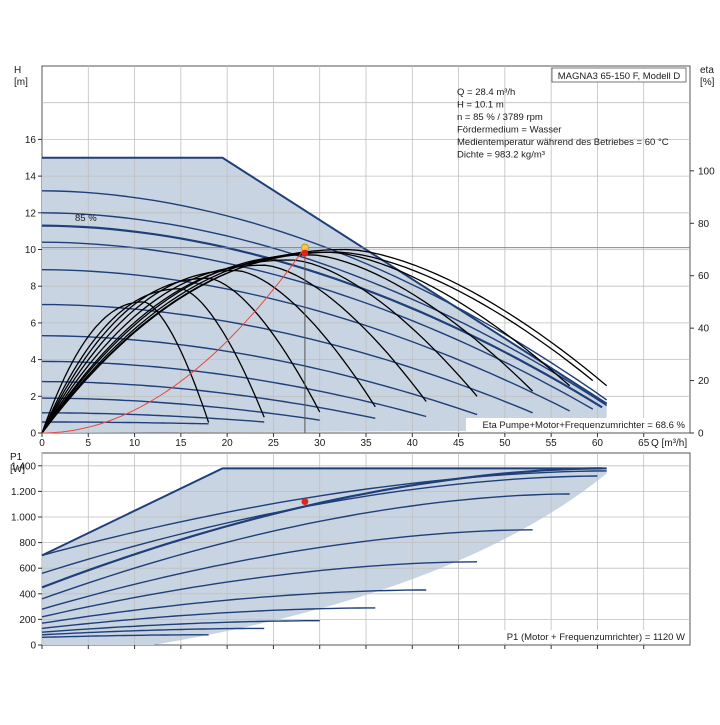 Image resolution: width=720 pixels, height=725 pixels. Describe the element at coordinates (704, 329) in the screenshot. I see `y2-tick-label: 40` at that location.